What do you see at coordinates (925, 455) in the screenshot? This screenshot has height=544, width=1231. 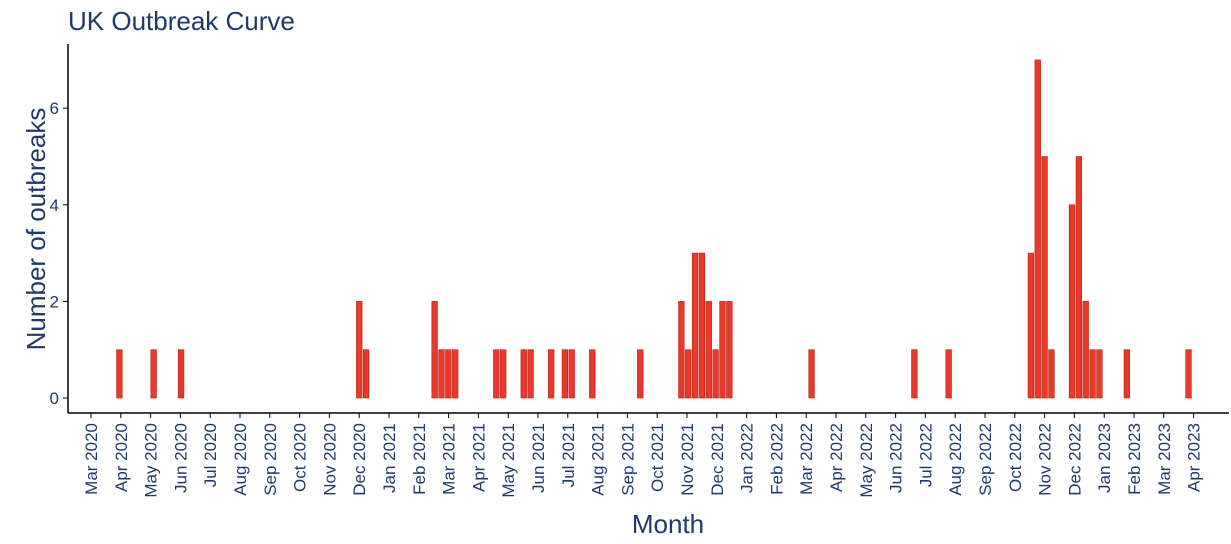 I see `x-tick-label: Jul 2022` at bounding box center [925, 455].